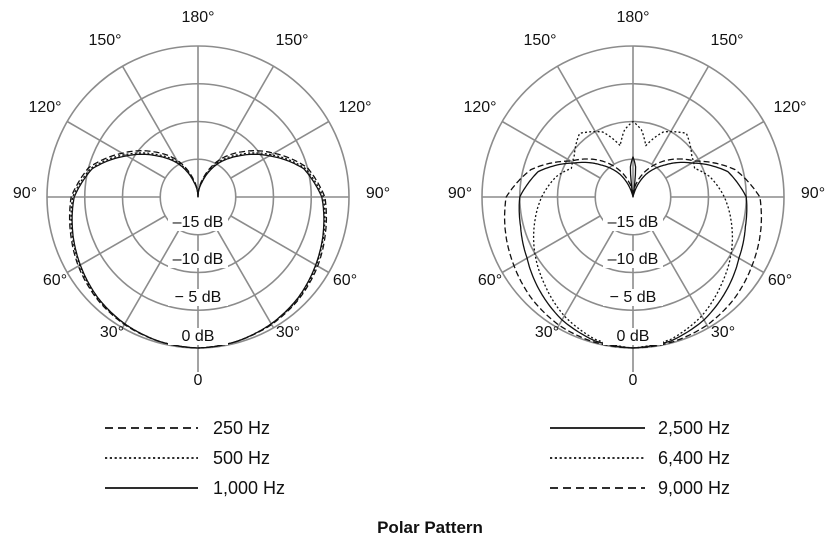  Describe the element at coordinates (241, 458) in the screenshot. I see `legend-label: 500 Hz` at that location.